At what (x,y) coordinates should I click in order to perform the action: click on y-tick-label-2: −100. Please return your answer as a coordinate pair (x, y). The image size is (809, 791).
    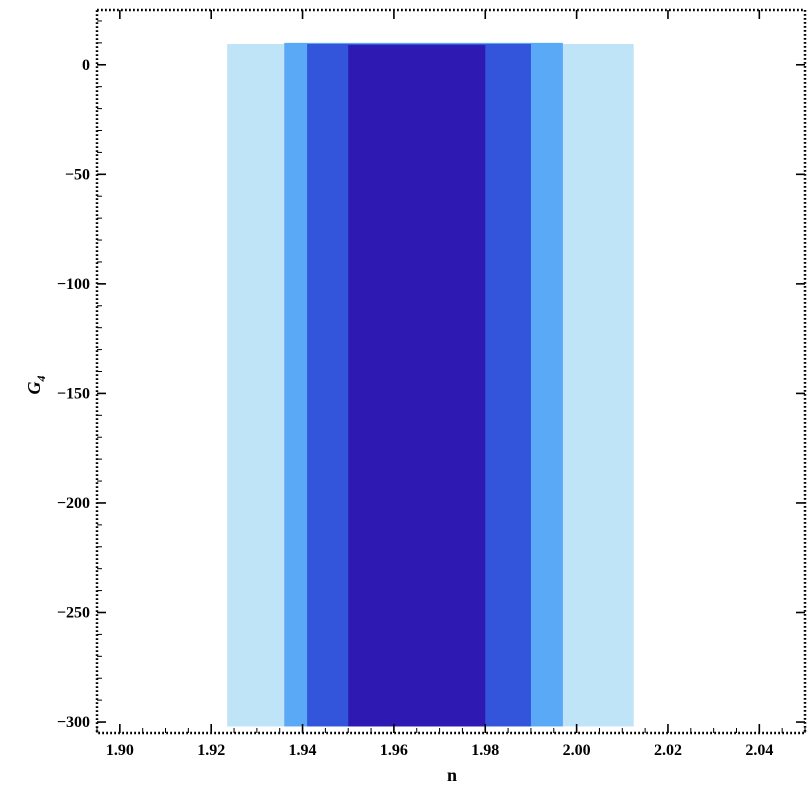
    Looking at the image, I should click on (73, 284).